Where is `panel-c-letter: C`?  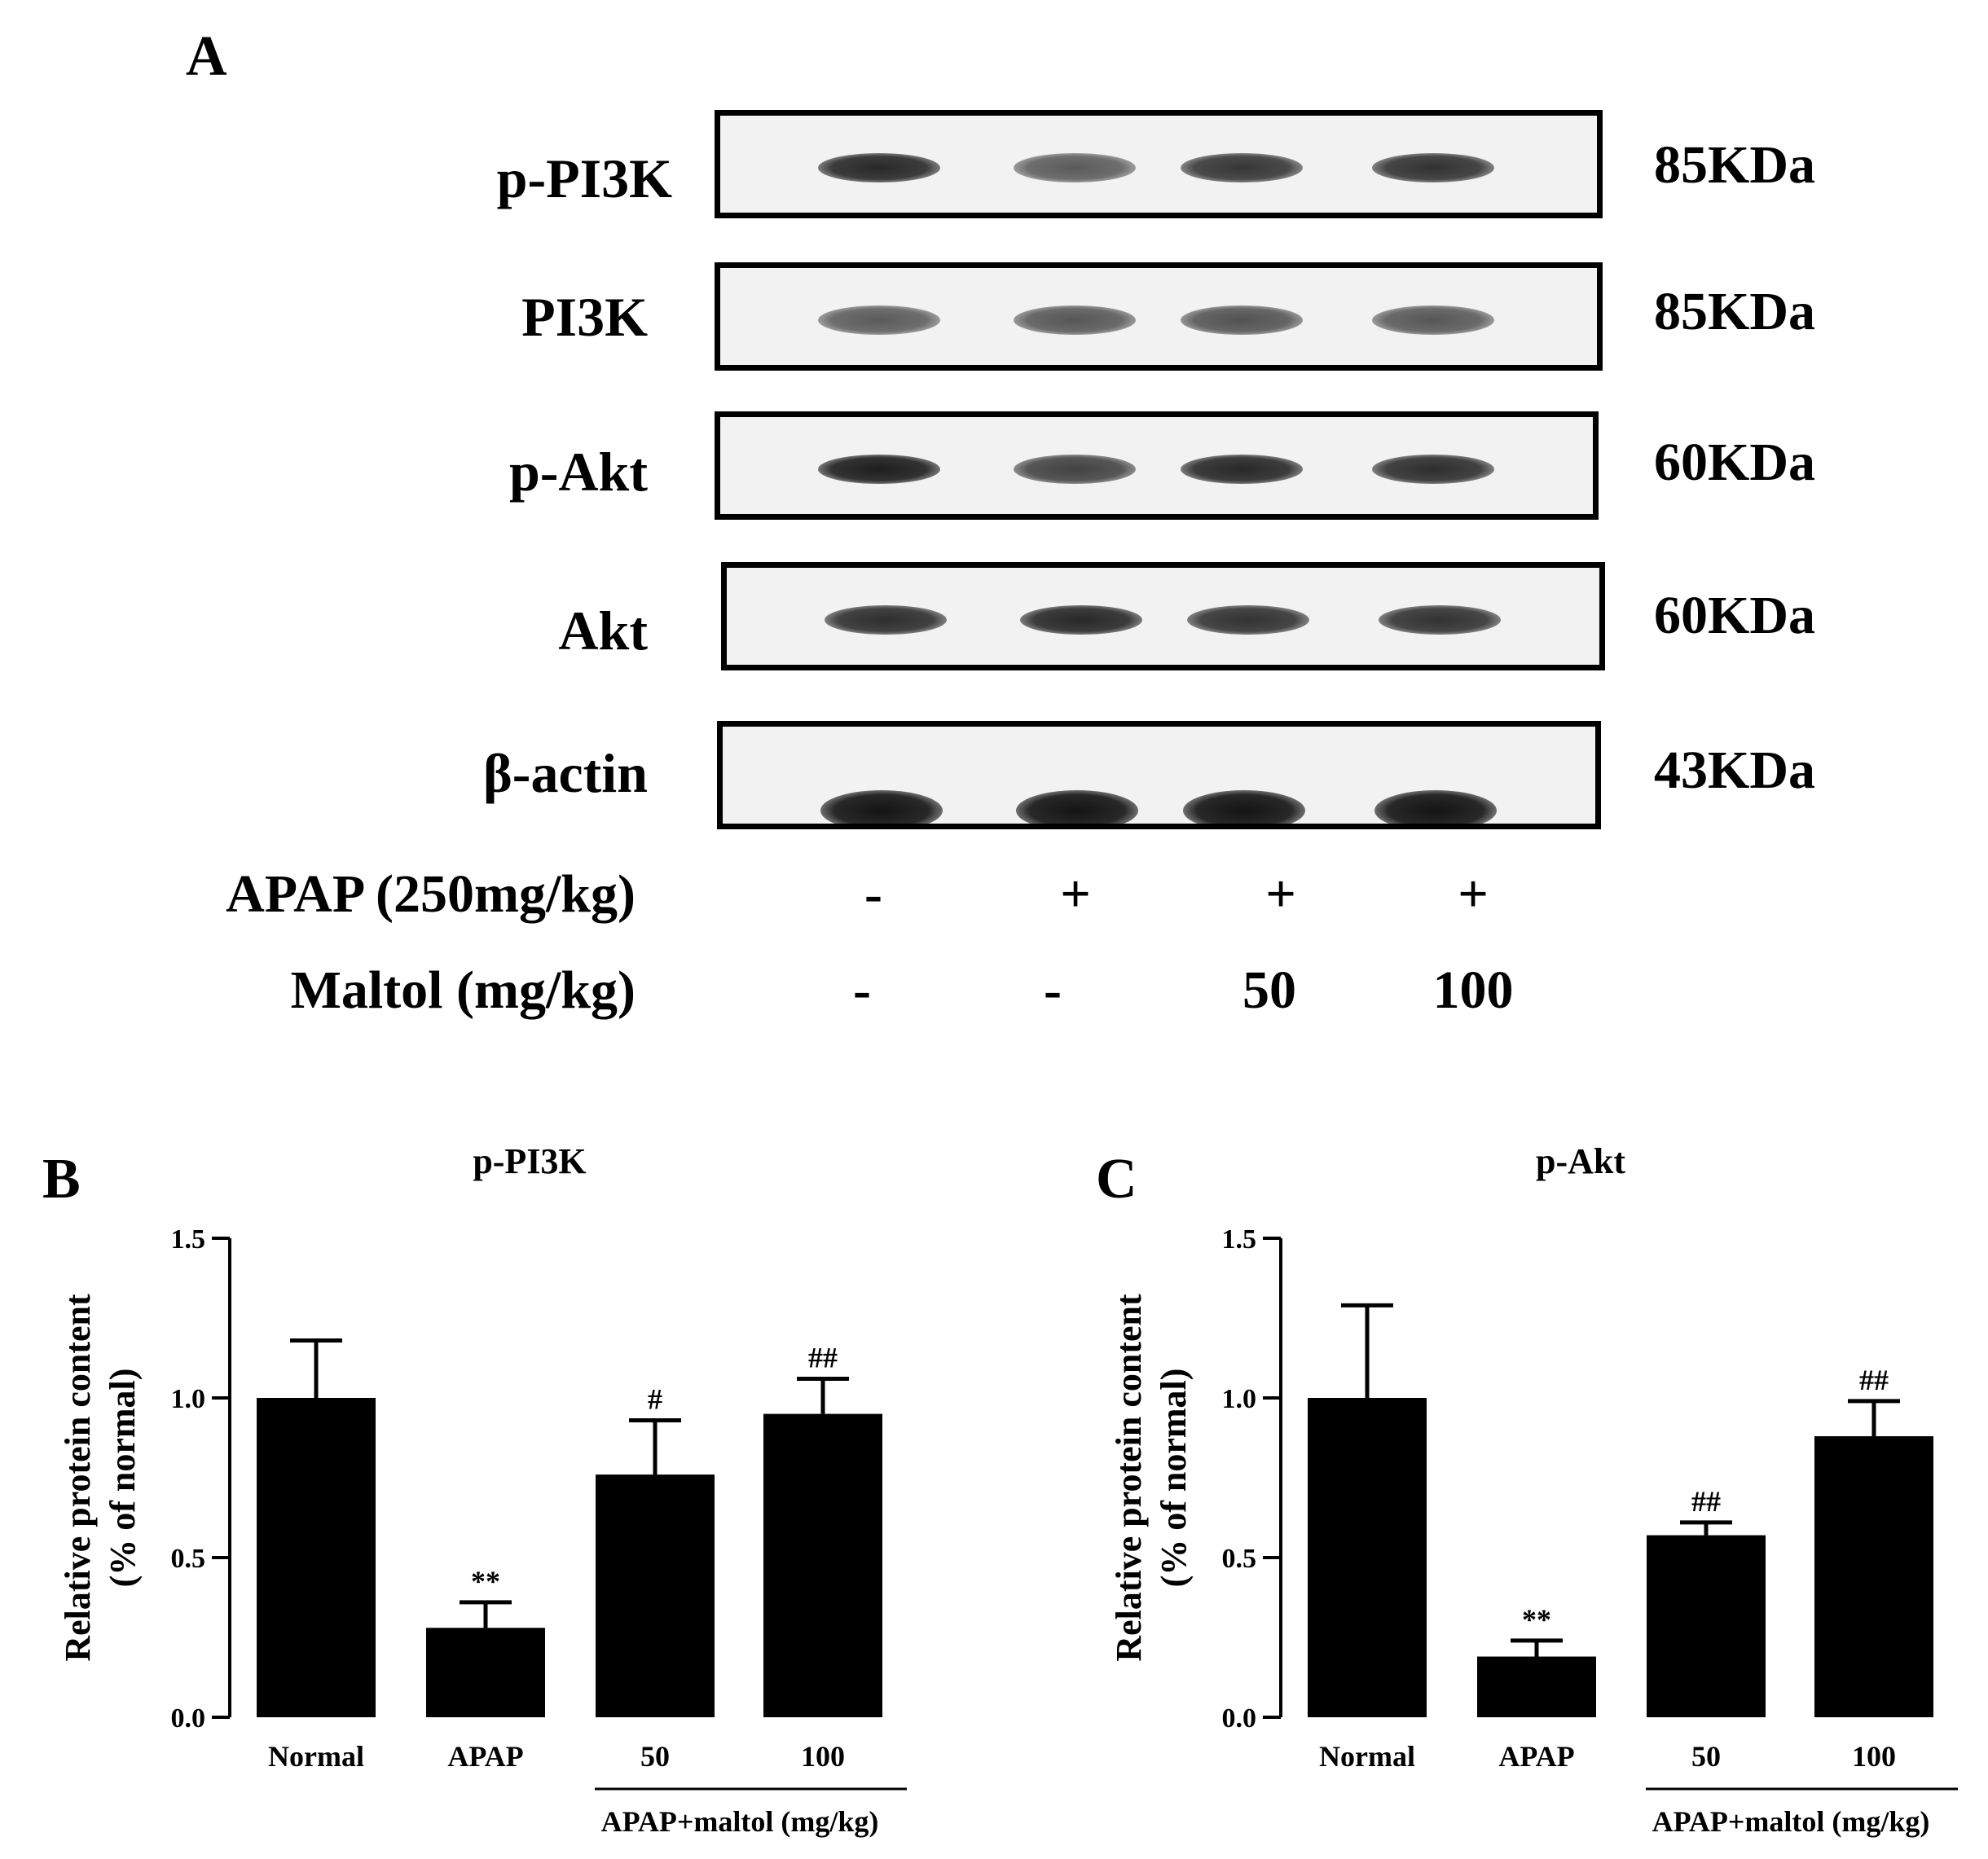 panel-c-letter: C is located at coordinates (1116, 1179).